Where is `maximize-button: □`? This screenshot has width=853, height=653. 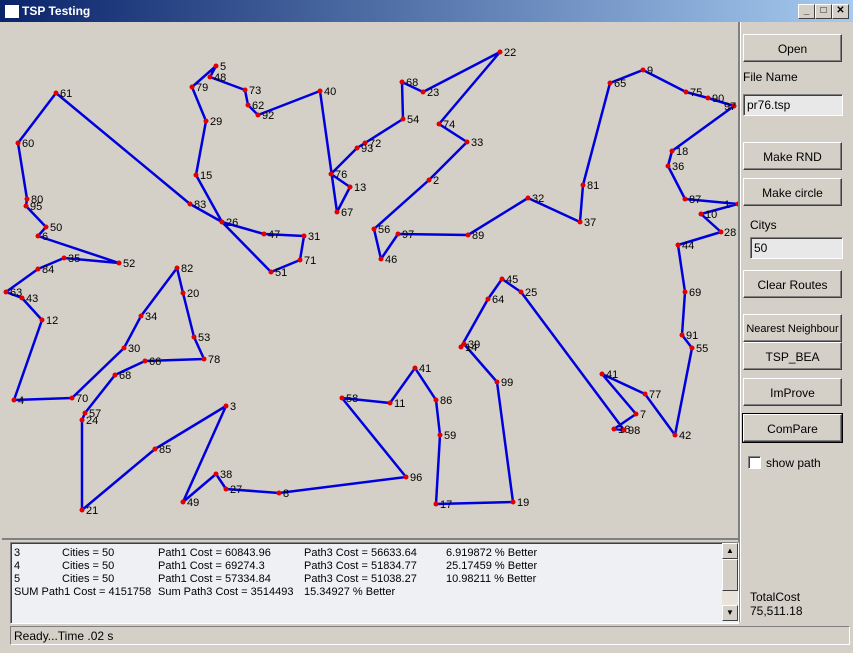 maximize-button: □ is located at coordinates (823, 11).